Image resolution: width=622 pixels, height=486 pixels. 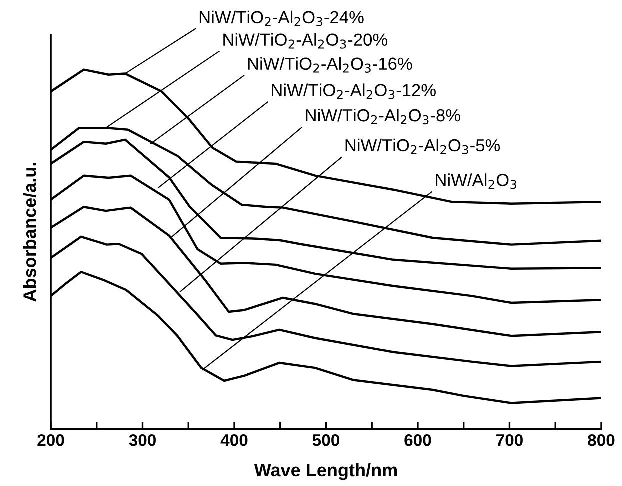 I want to click on annotation: NiW/Al$_{2}$O$_{3}$, so click(x=476, y=182).